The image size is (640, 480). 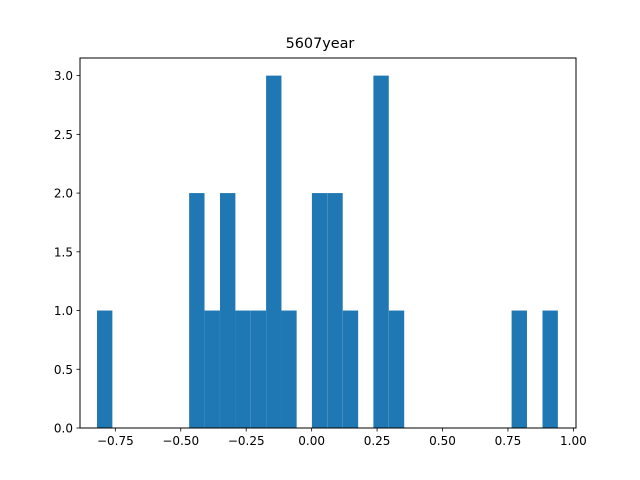 What do you see at coordinates (377, 441) in the screenshot?
I see `x-tick-label: 0.25` at bounding box center [377, 441].